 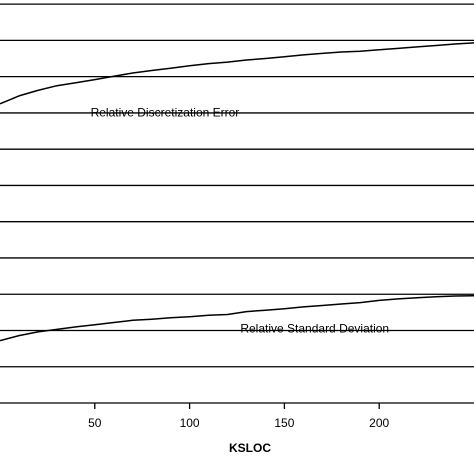 I want to click on x-axis-title: KSLOC, so click(x=250, y=448).